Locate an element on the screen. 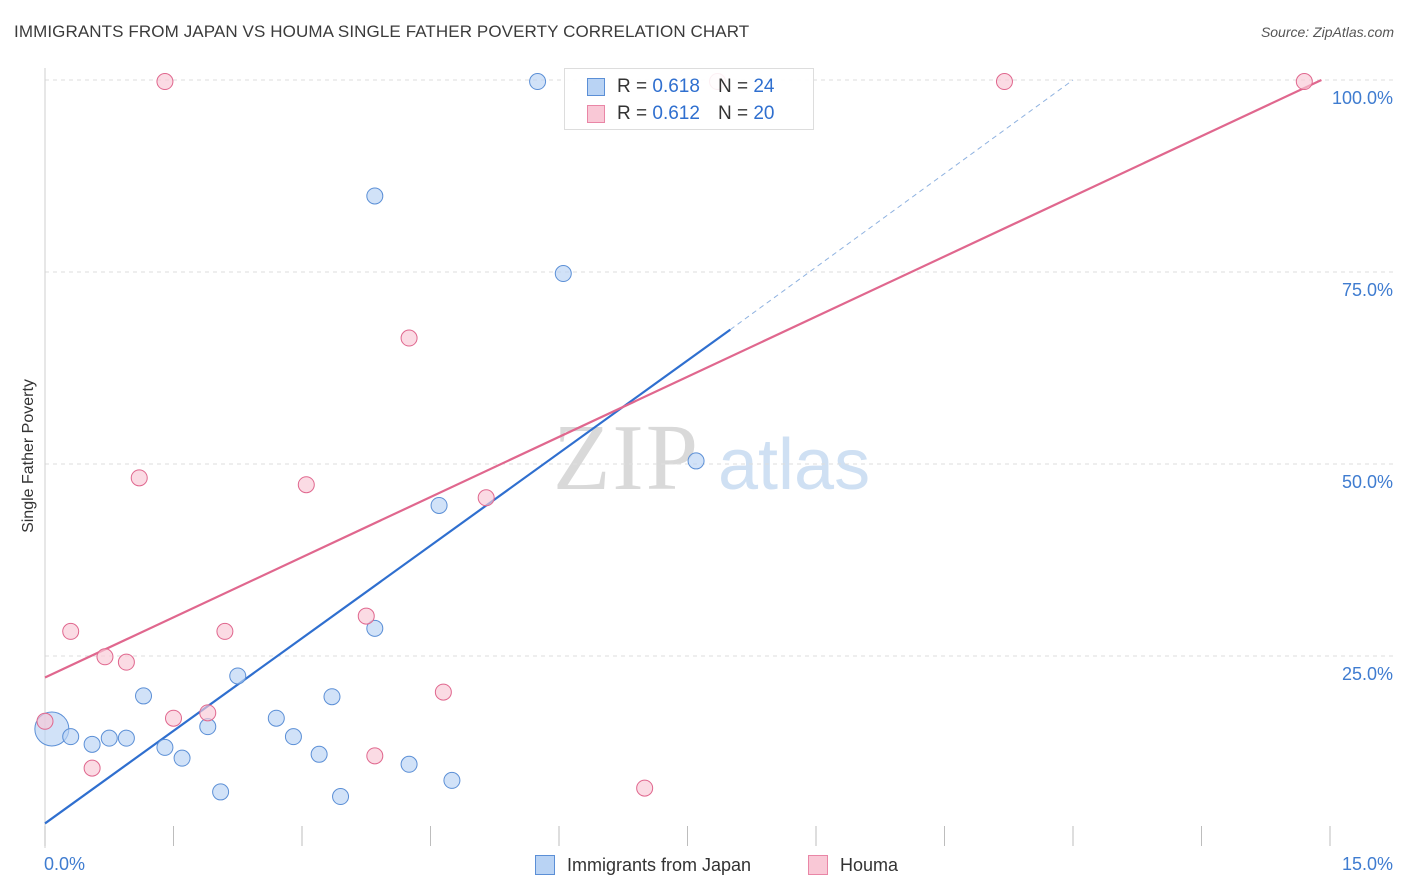 The width and height of the screenshot is (1406, 892). legend-row-houma: R = 0.612 N = 20 is located at coordinates (680, 114).